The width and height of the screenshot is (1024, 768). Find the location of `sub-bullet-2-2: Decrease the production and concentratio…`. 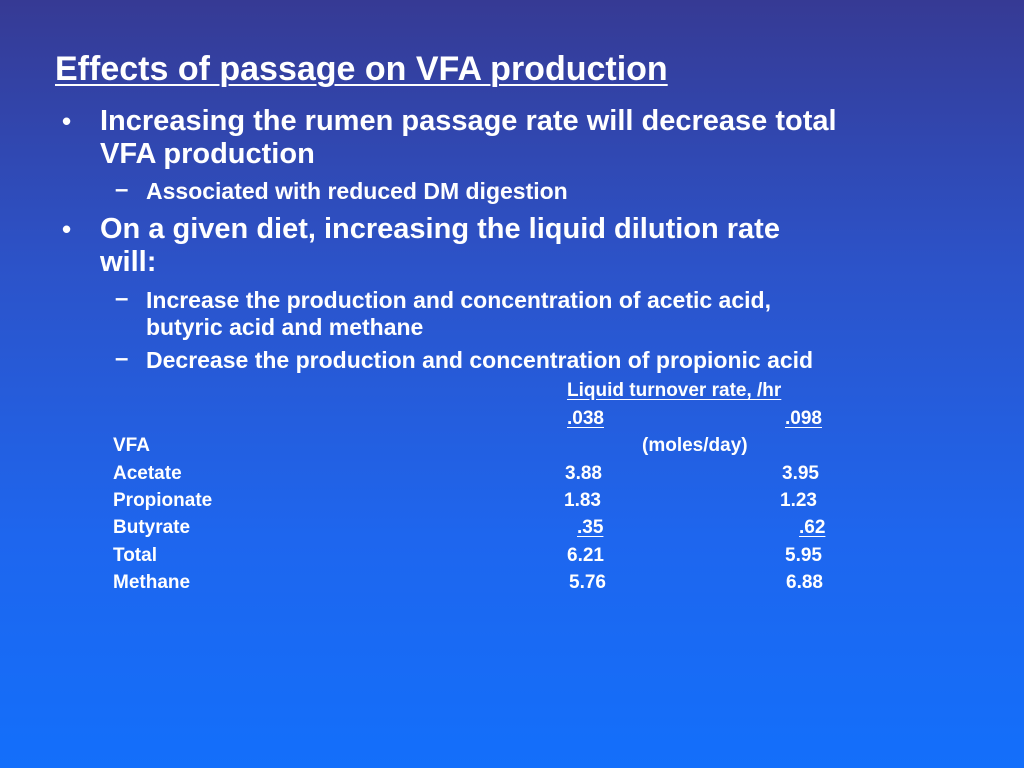

sub-bullet-2-2: Decrease the production and concentratio… is located at coordinates (480, 360).